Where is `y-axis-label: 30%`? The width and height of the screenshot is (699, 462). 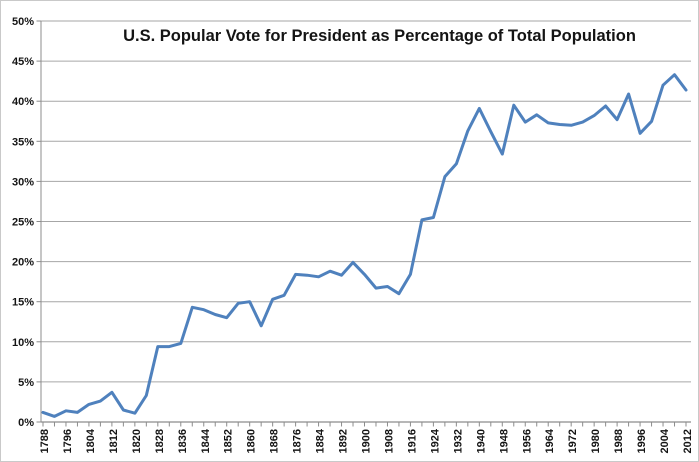 y-axis-label: 30% is located at coordinates (23, 182).